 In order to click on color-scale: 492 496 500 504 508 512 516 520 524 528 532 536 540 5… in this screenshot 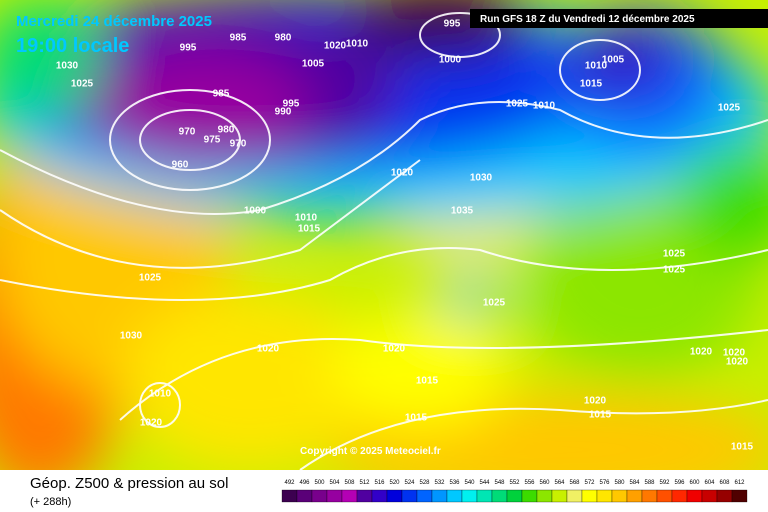, I will do `click(514, 491)`.